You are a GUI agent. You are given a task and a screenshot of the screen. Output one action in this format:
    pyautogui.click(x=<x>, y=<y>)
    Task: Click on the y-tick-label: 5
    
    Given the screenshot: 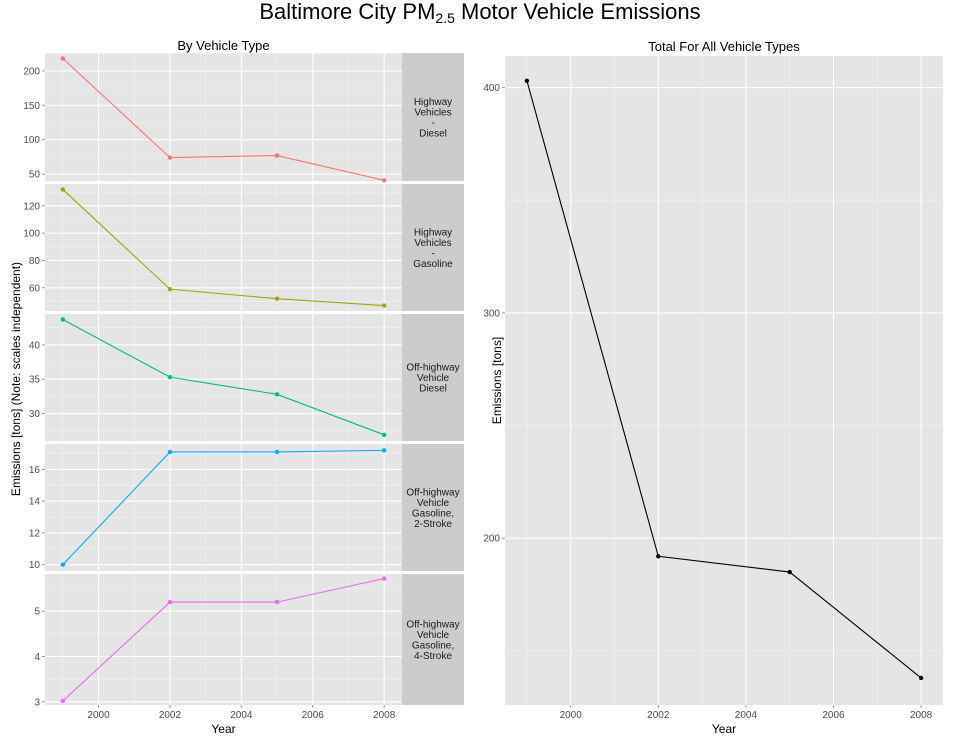 What is the action you would take?
    pyautogui.click(x=37, y=612)
    